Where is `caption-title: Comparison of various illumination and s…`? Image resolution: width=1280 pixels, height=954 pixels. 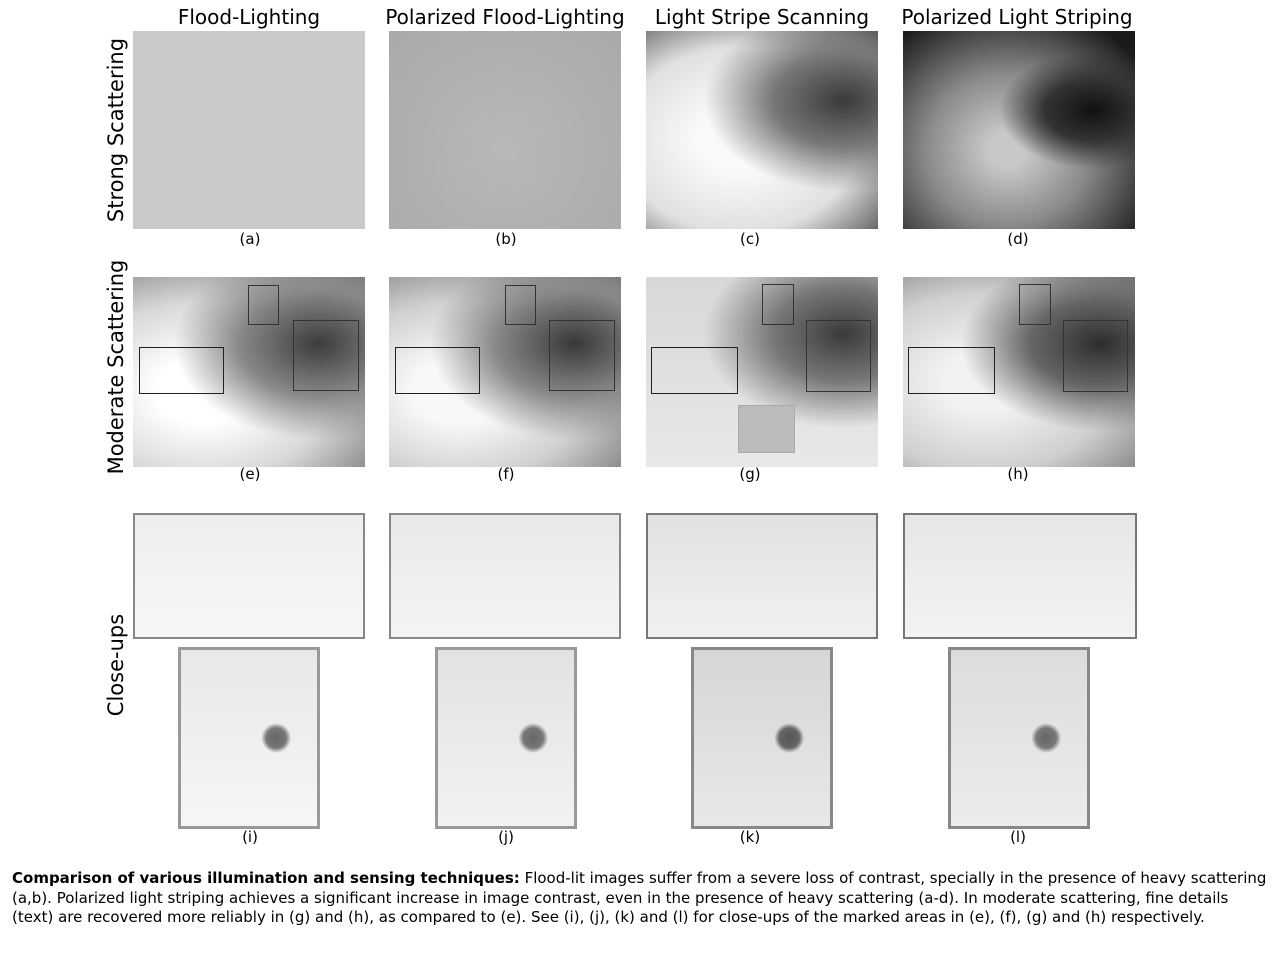 caption-title: Comparison of various illumination and s… is located at coordinates (266, 878).